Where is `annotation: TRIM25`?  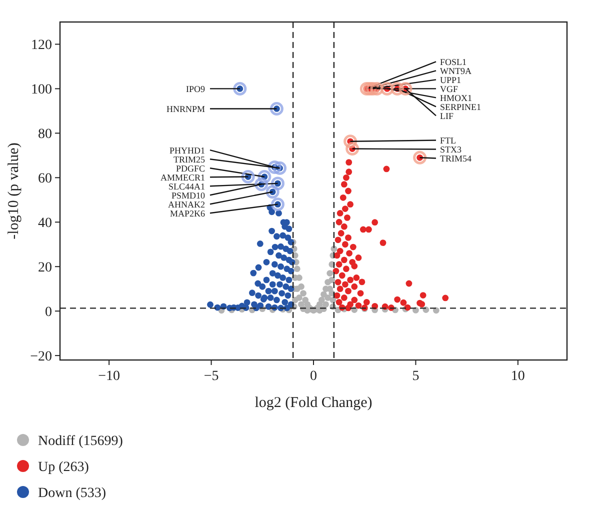 annotation: TRIM25 is located at coordinates (190, 159).